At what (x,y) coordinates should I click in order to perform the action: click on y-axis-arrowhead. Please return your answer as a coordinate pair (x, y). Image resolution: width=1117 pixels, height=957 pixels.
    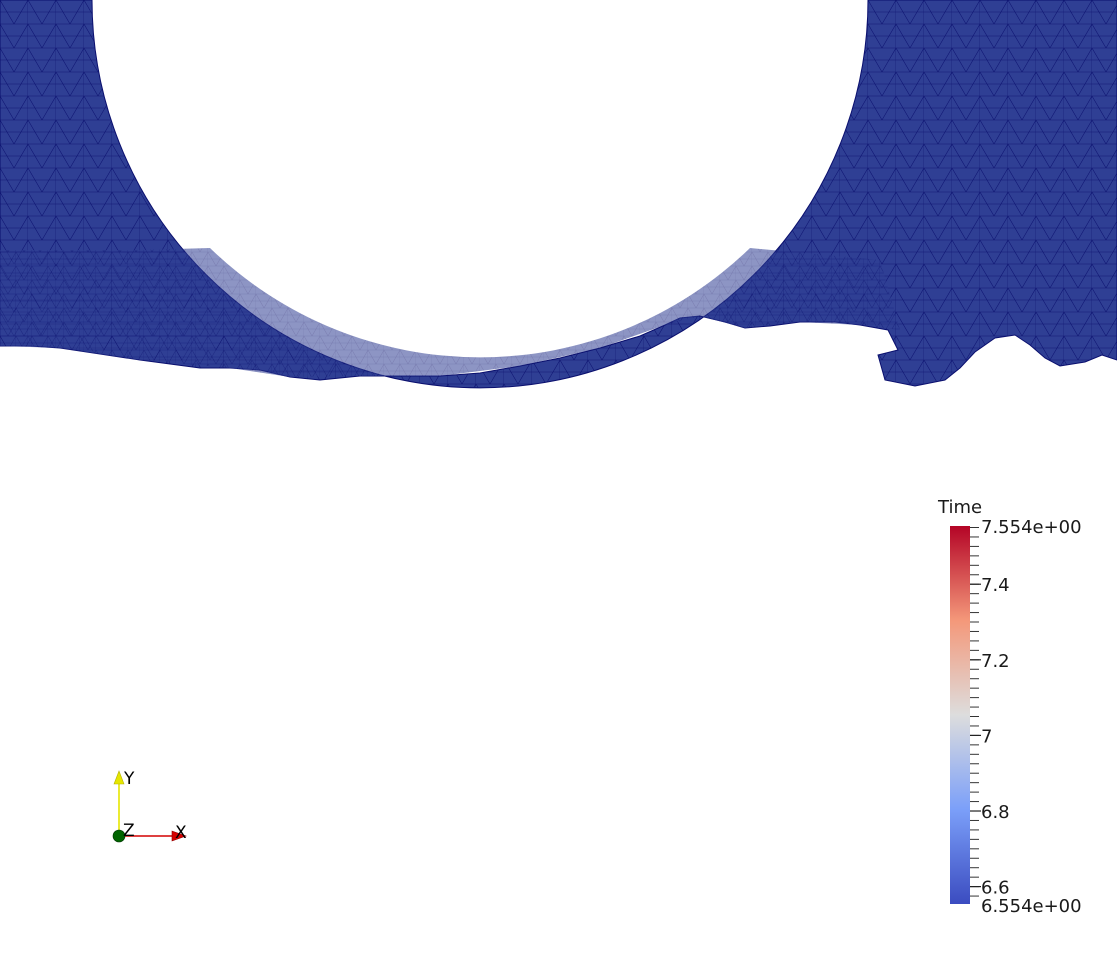
    Looking at the image, I should click on (119, 777).